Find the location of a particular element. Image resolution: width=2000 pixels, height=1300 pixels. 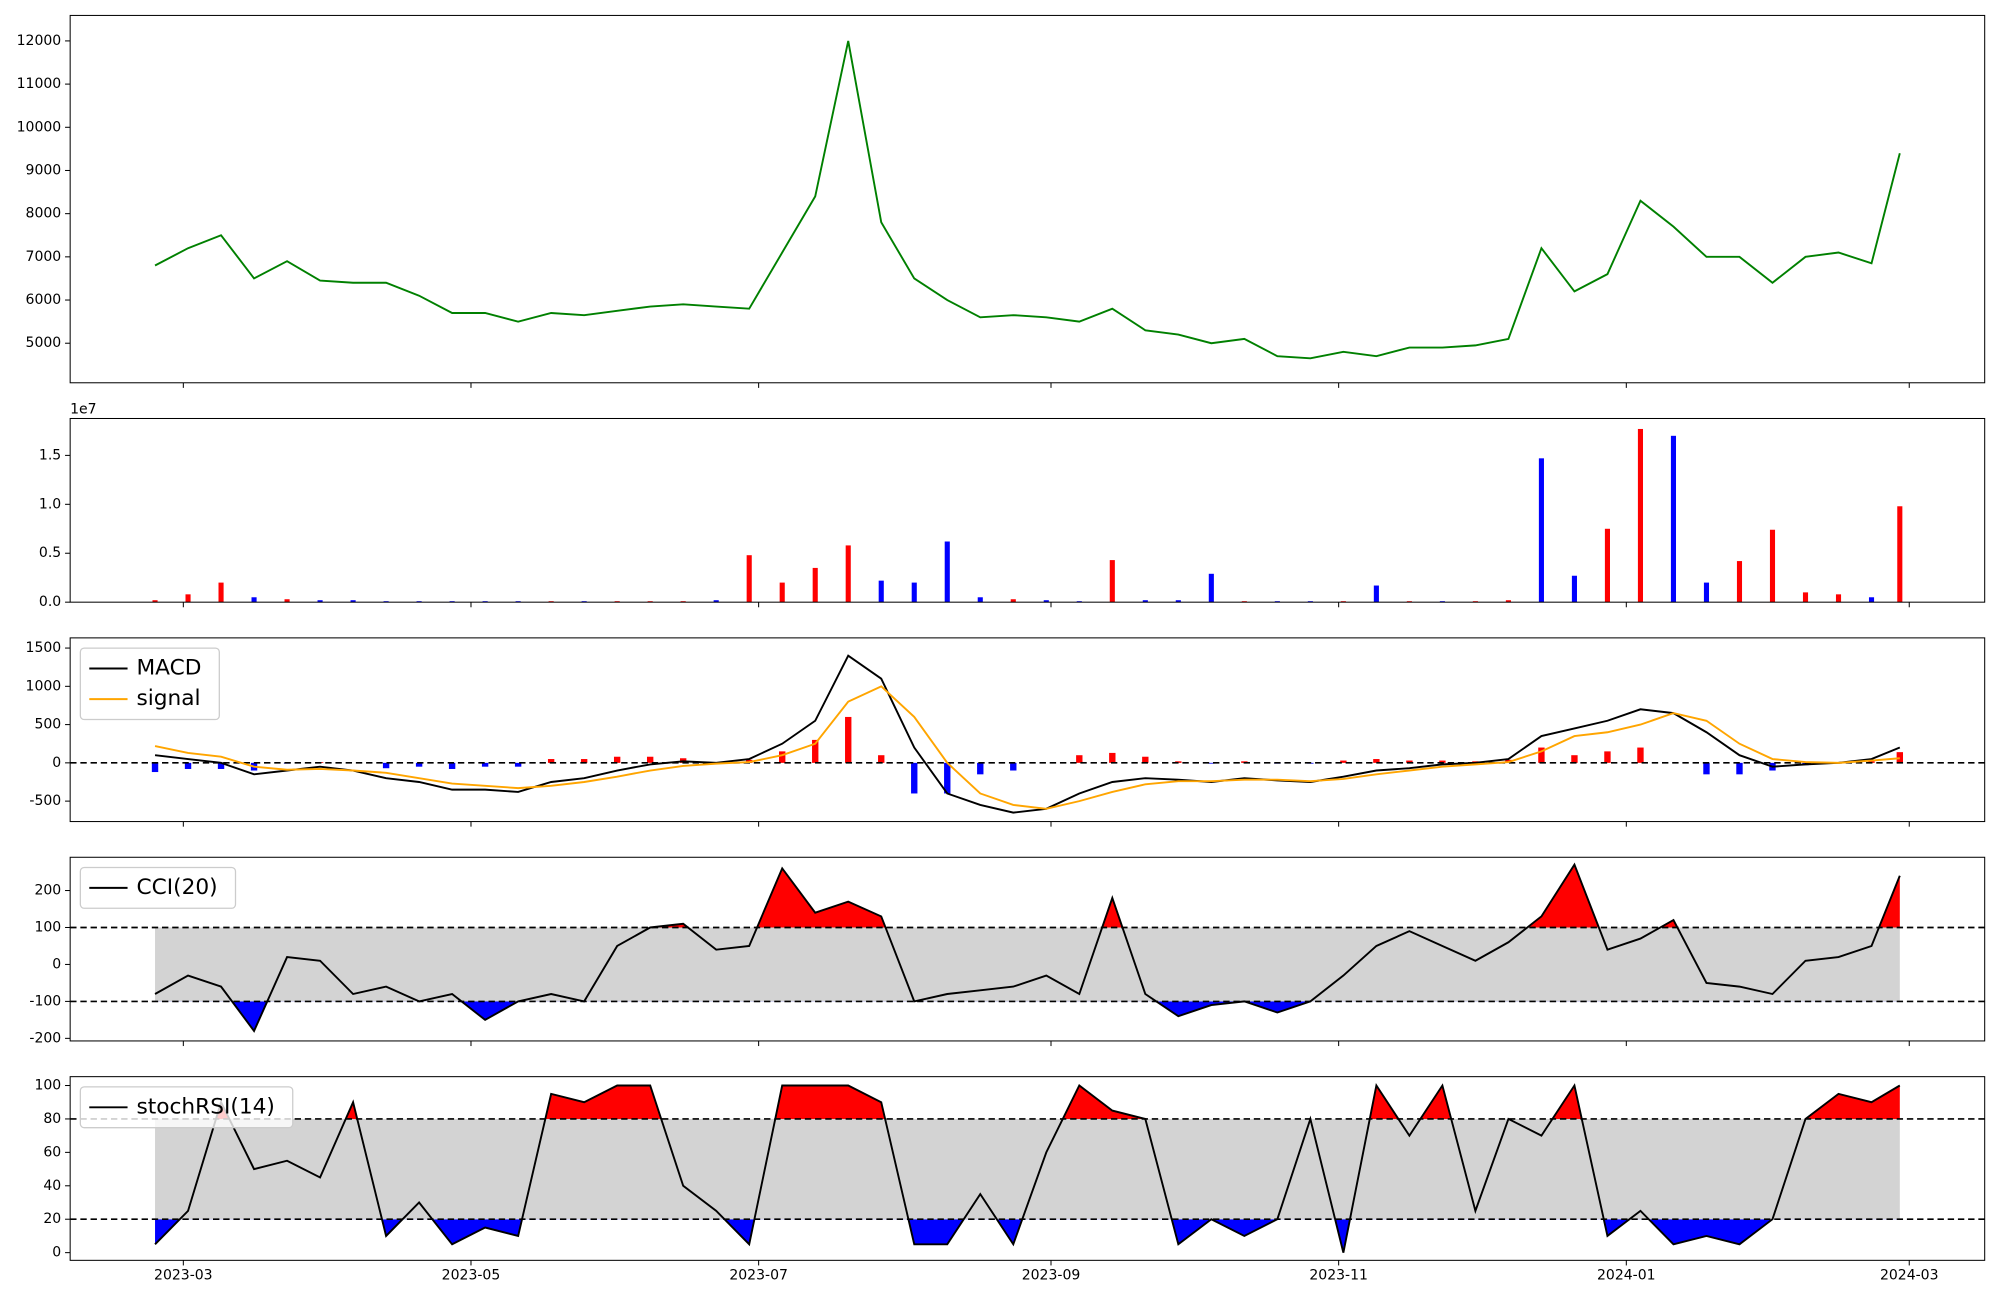

y-tick-label: 7000 is located at coordinates (44, 257).